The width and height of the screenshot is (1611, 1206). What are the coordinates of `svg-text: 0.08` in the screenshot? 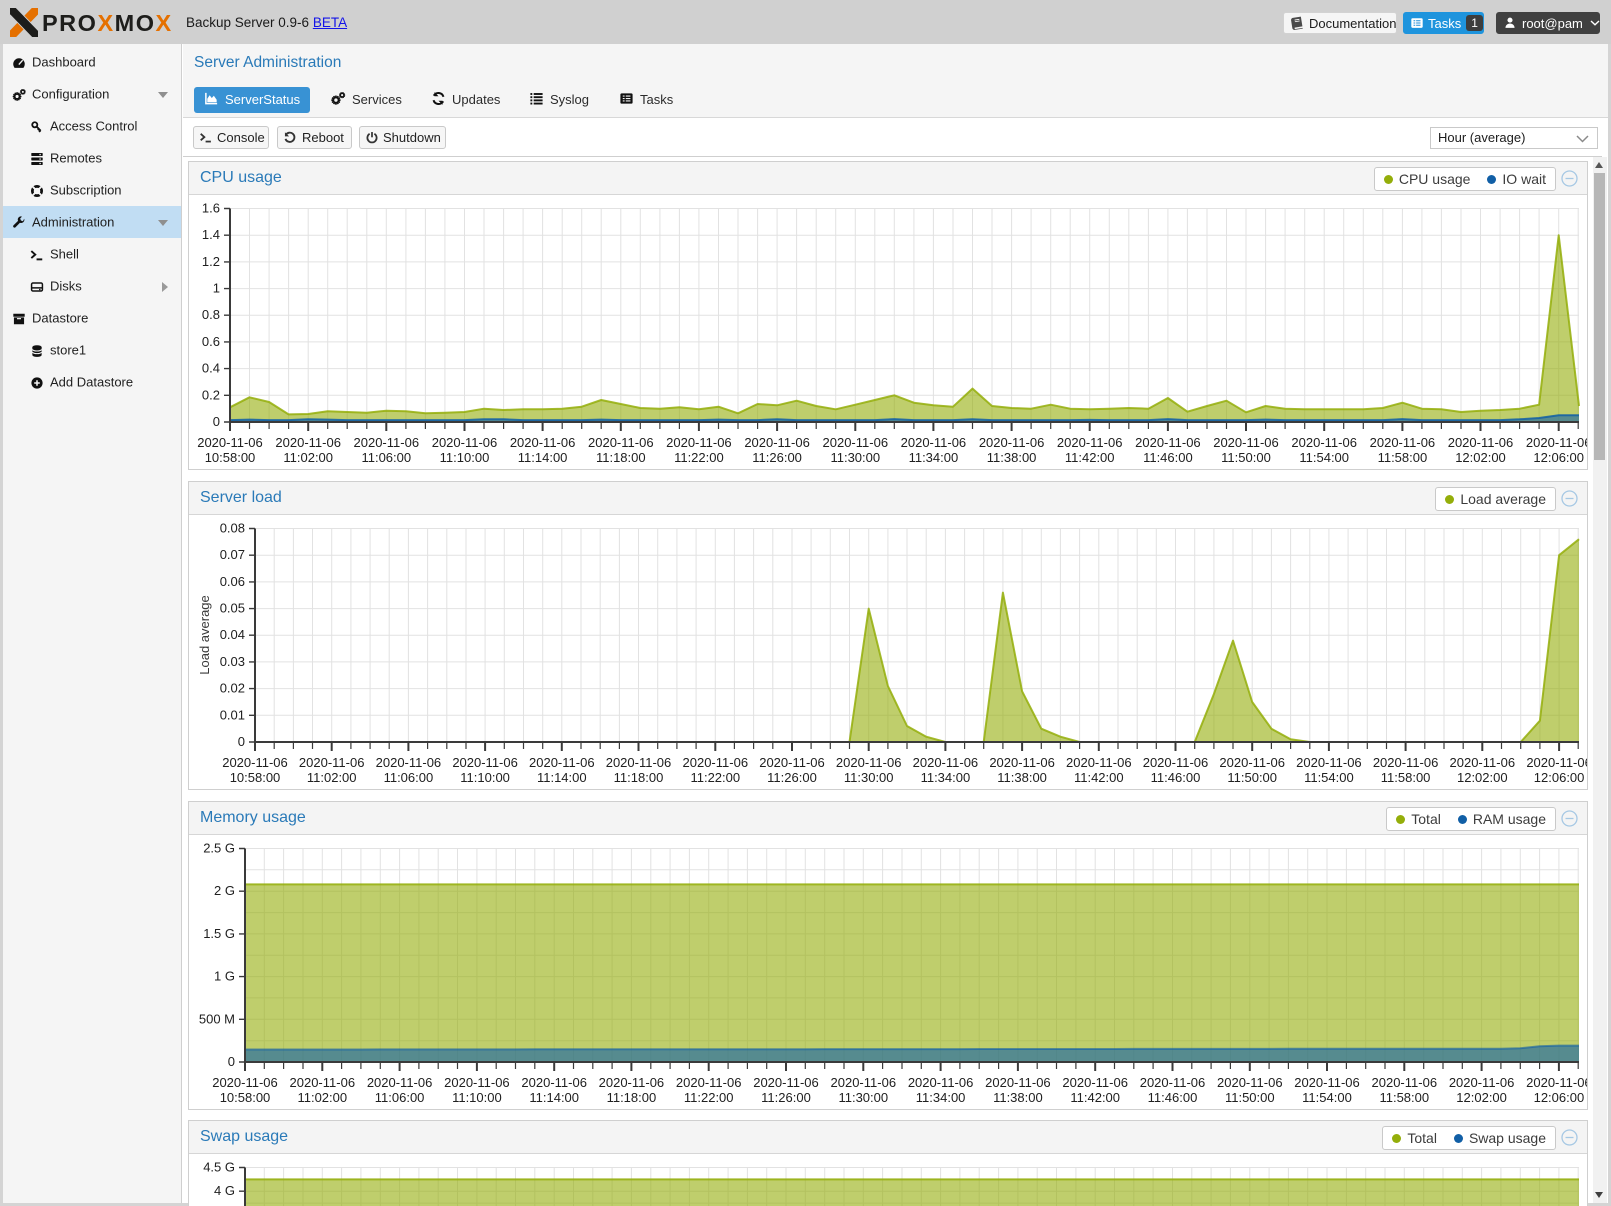 It's located at (232, 528).